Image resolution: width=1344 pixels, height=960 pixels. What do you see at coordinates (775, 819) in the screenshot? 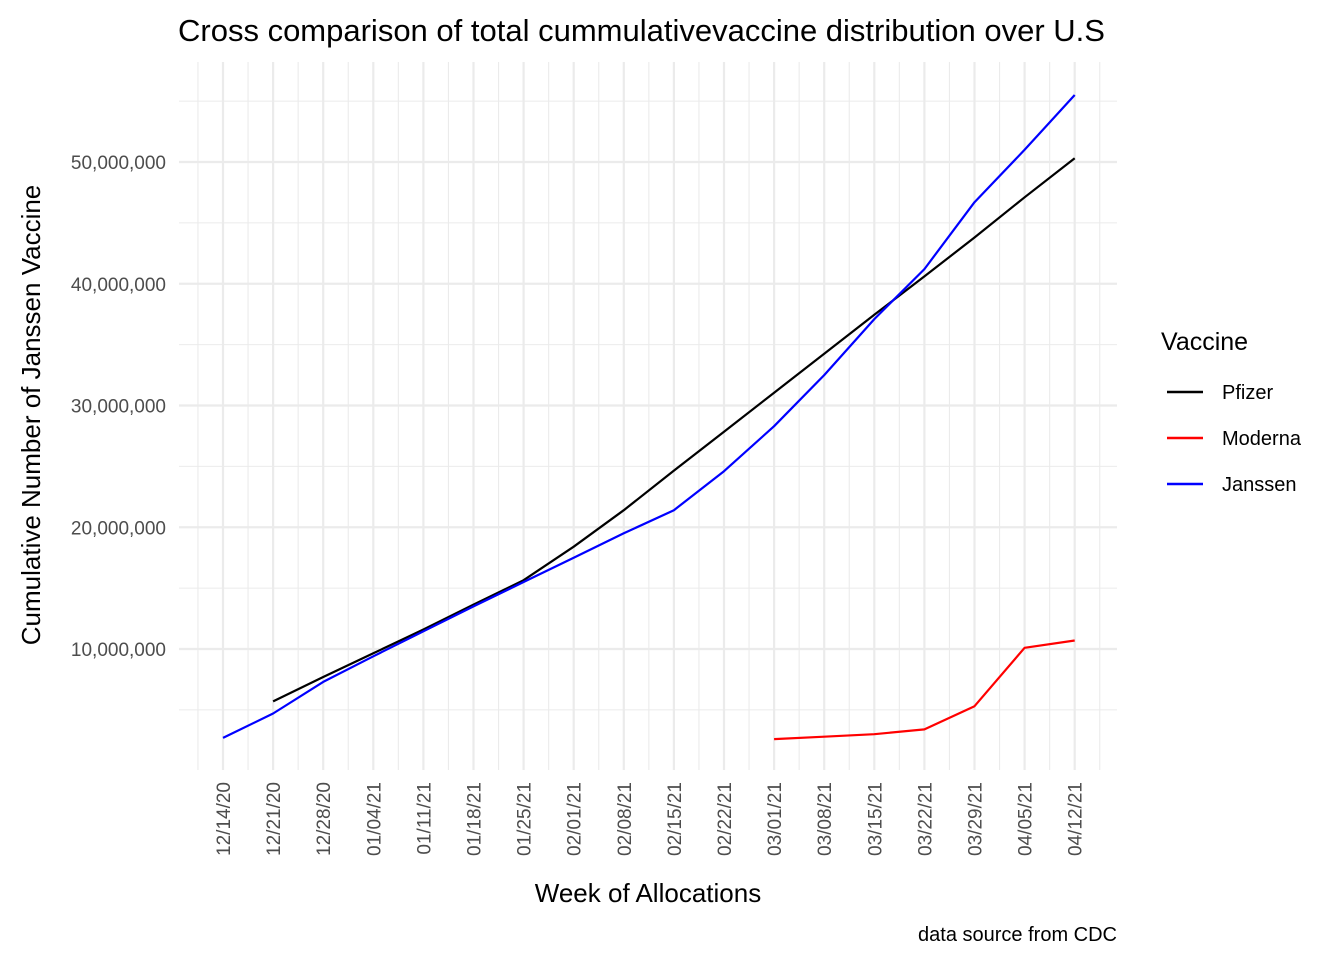
I see `x-tick-label: 03/01/21` at bounding box center [775, 819].